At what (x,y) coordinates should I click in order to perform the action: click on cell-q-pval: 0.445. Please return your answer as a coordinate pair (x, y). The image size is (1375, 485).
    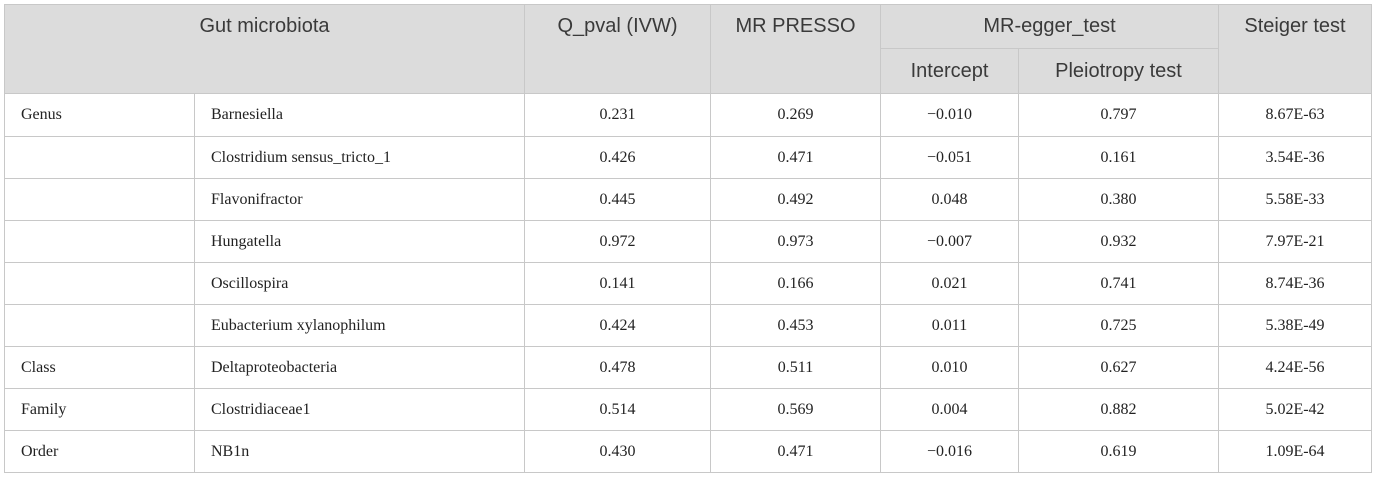
    Looking at the image, I should click on (617, 199).